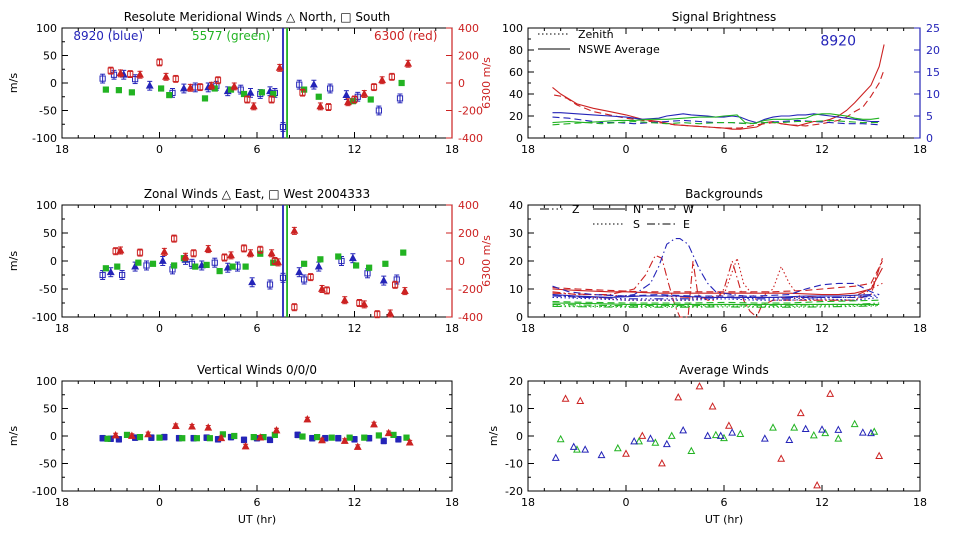 This screenshot has width=960, height=540. What do you see at coordinates (468, 28) in the screenshot?
I see `right-y-tick-label: 400` at bounding box center [468, 28].